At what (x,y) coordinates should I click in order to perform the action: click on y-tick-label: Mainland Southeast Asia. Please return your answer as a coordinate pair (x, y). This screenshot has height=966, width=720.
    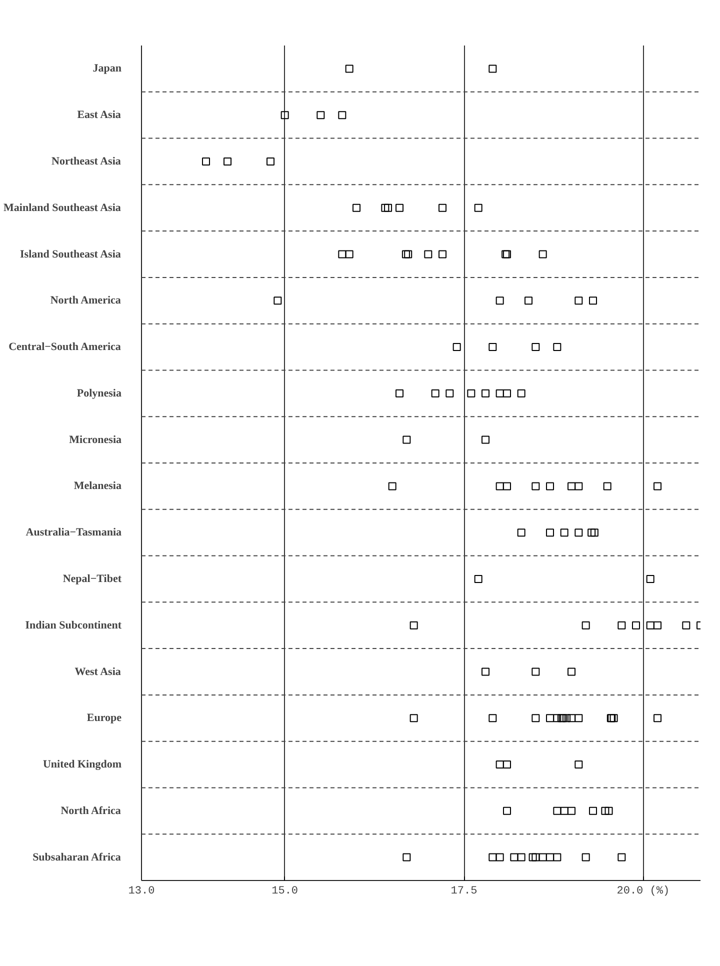
    Looking at the image, I should click on (63, 208).